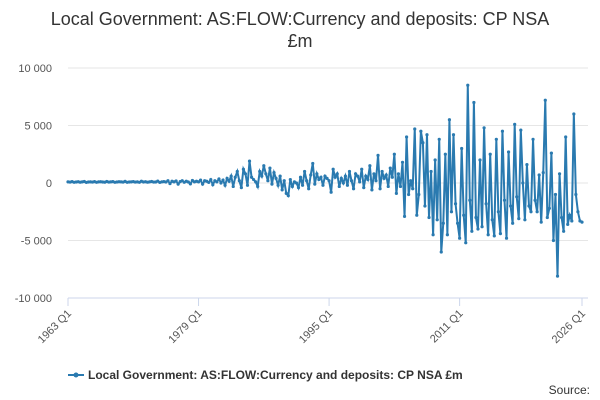 The image size is (600, 400). What do you see at coordinates (33, 299) in the screenshot?
I see `y-tick-label: -10 000` at bounding box center [33, 299].